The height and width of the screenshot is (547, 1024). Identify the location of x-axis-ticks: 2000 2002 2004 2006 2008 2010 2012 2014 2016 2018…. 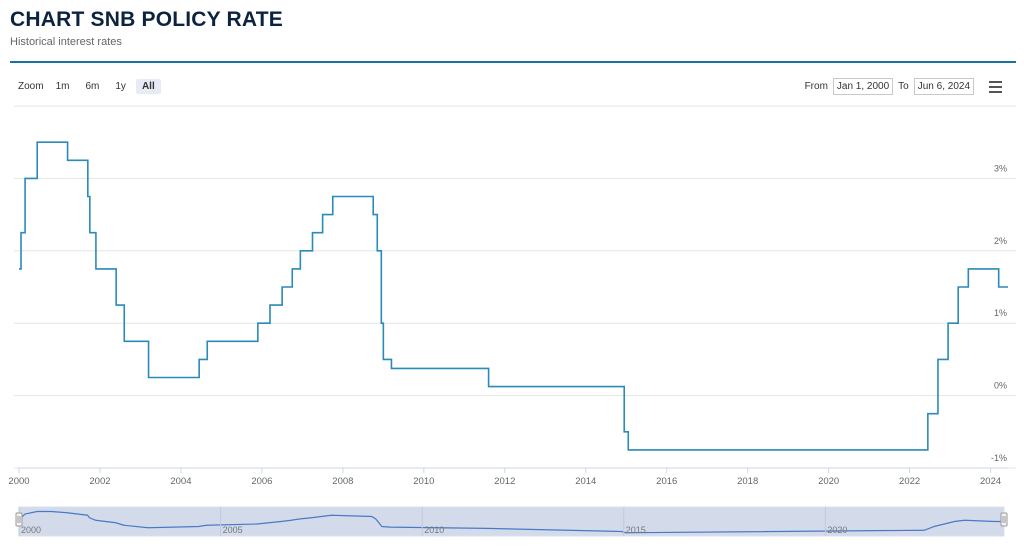
(508, 477).